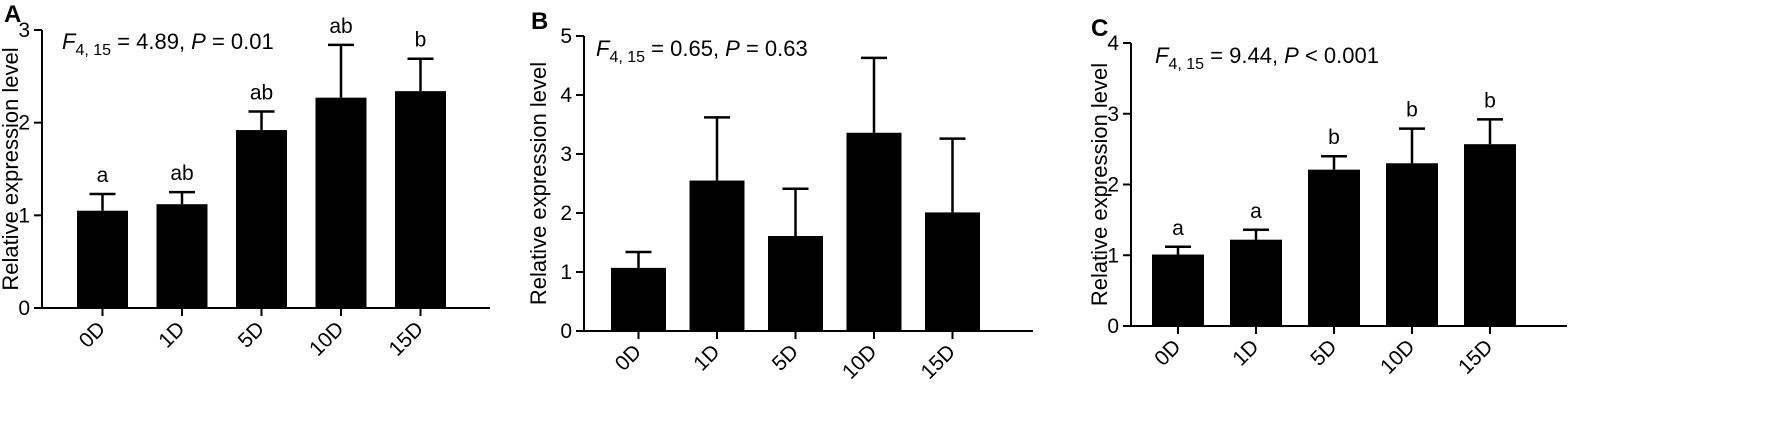 The image size is (1772, 434). I want to click on stat-annotation: F4, 15 = 9.44, P < 0.001, so click(1267, 58).